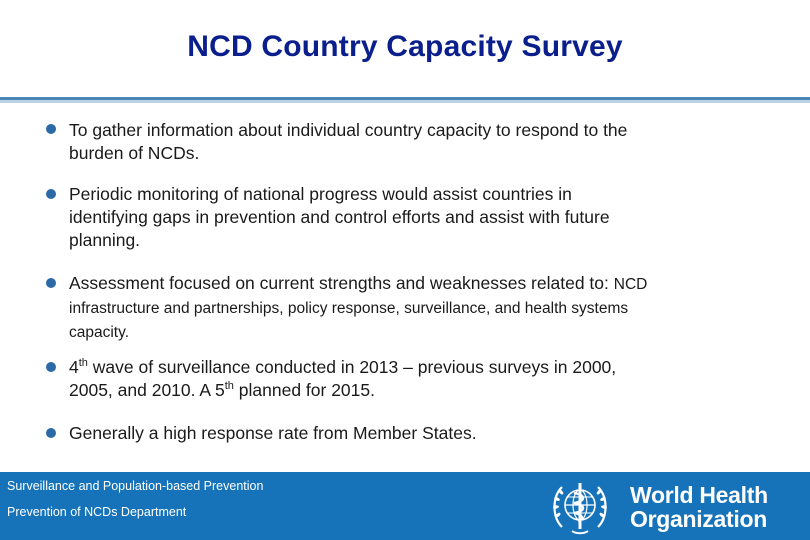 The image size is (810, 540). I want to click on bullet-line-small: NCD, so click(630, 284).